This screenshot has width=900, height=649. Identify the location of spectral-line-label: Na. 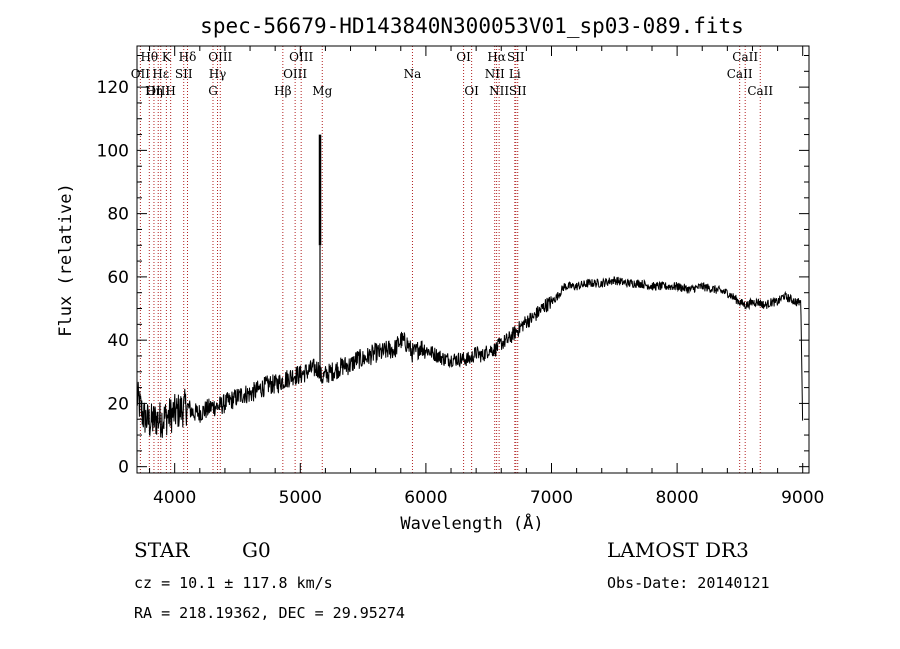
(413, 74).